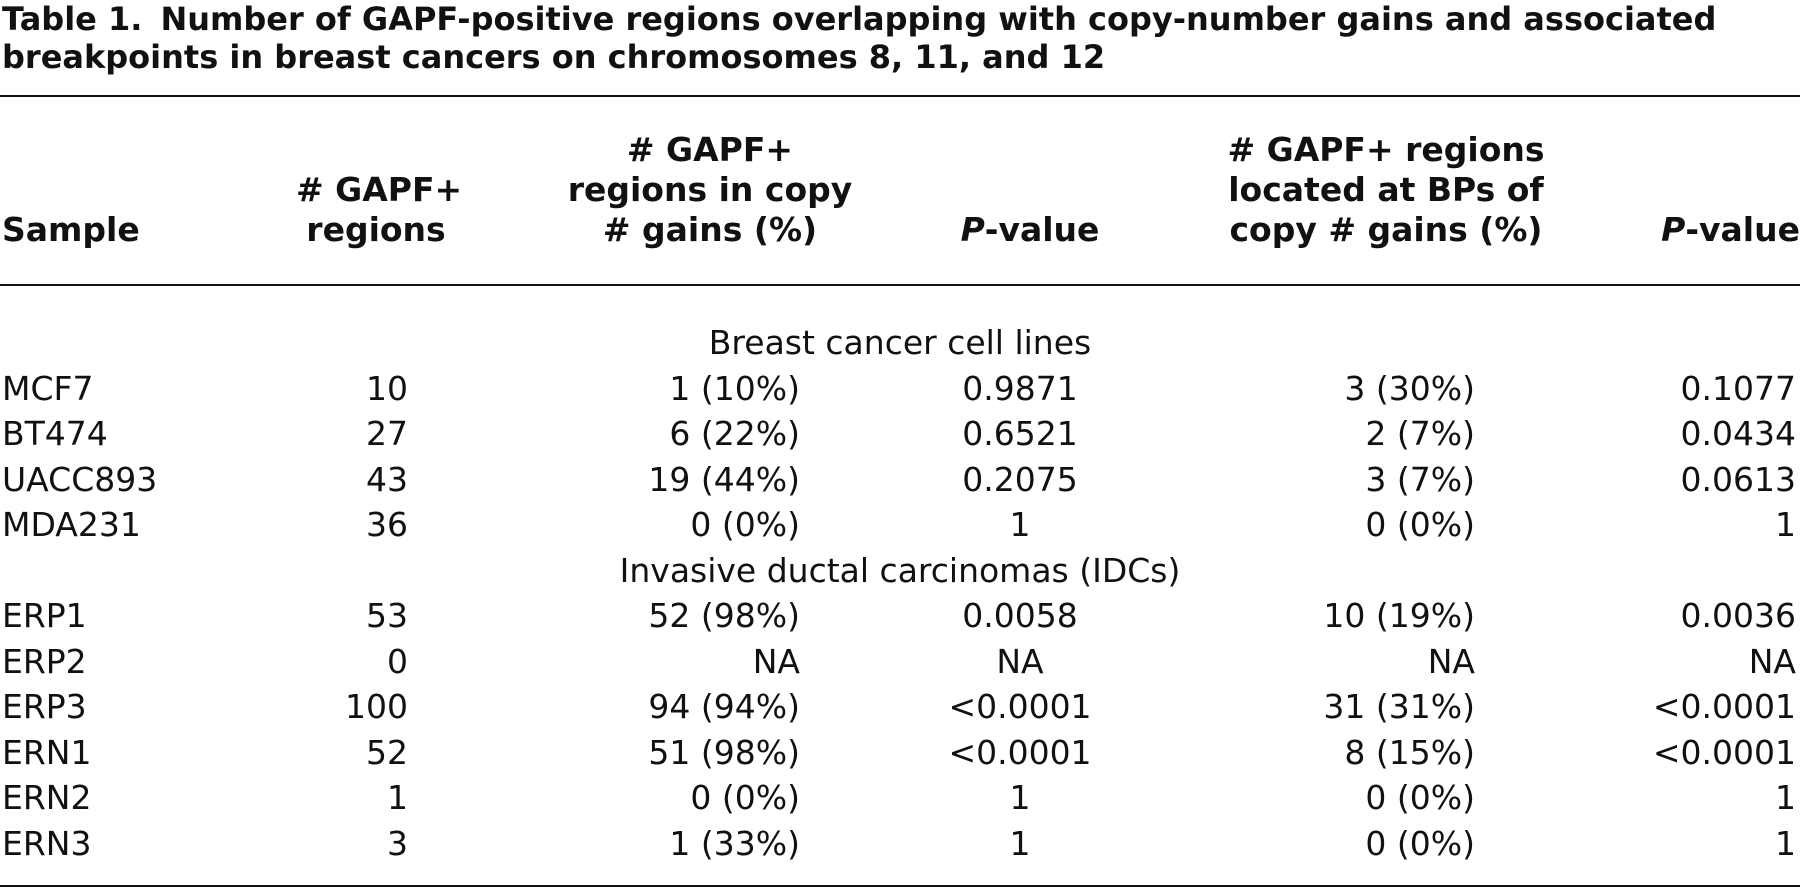  I want to click on cell-regions-at-bps: 2 (7%), so click(1420, 433).